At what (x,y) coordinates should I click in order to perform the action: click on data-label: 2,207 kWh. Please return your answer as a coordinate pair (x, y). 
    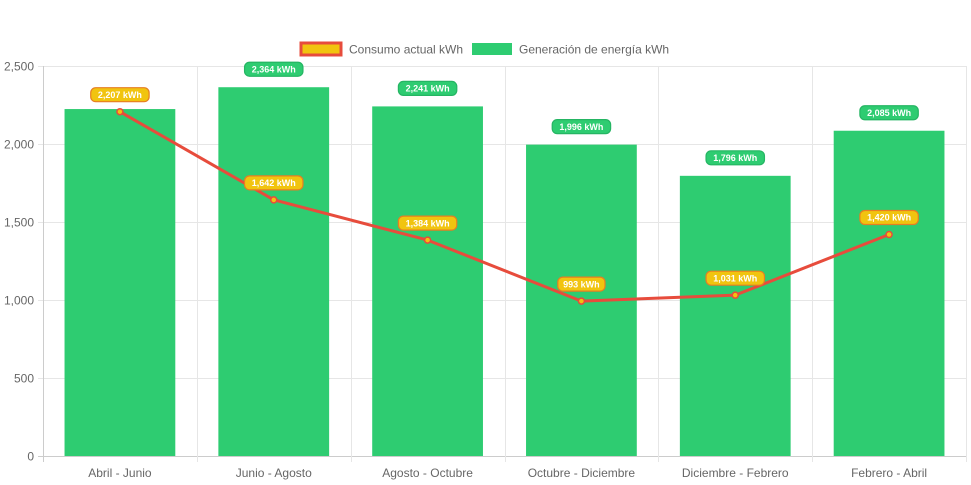
    Looking at the image, I should click on (120, 95).